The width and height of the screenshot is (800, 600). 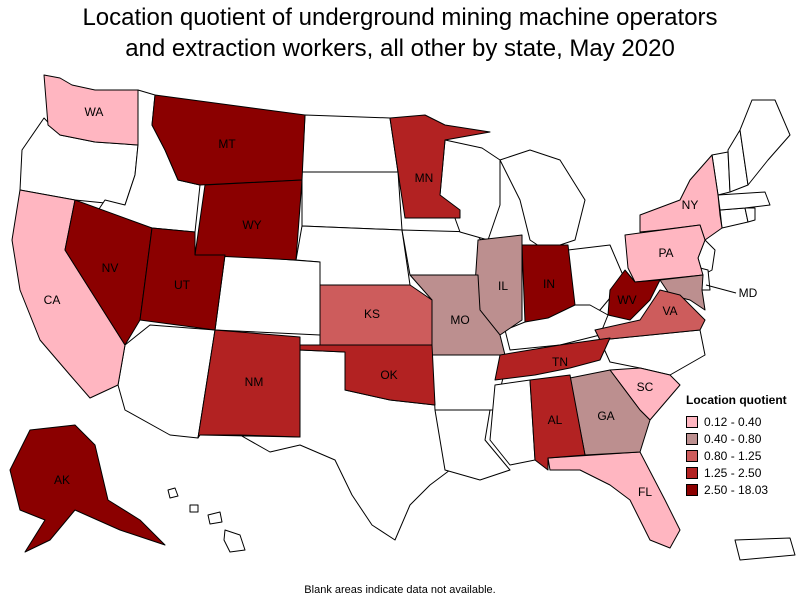 I want to click on label-TN: TN, so click(x=560, y=362).